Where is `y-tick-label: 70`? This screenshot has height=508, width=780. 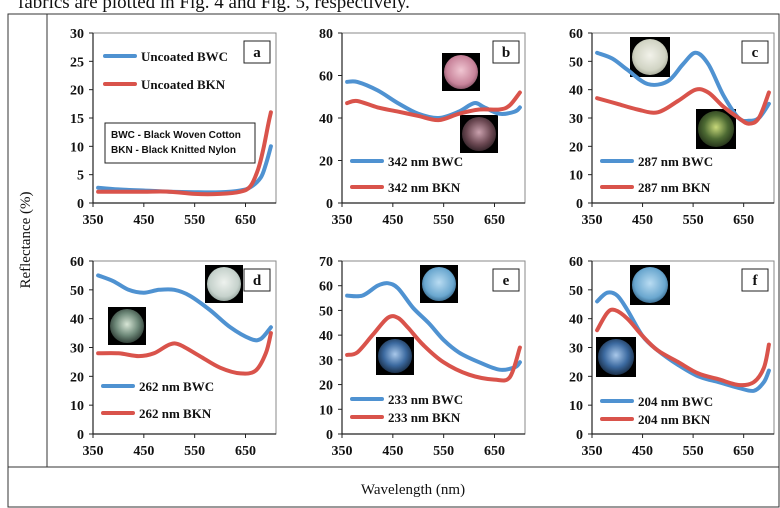
y-tick-label: 70 is located at coordinates (326, 262).